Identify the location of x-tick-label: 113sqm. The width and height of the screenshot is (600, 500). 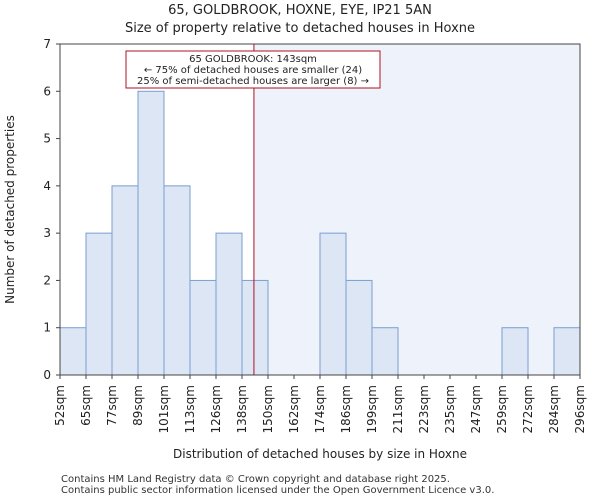
(190, 409).